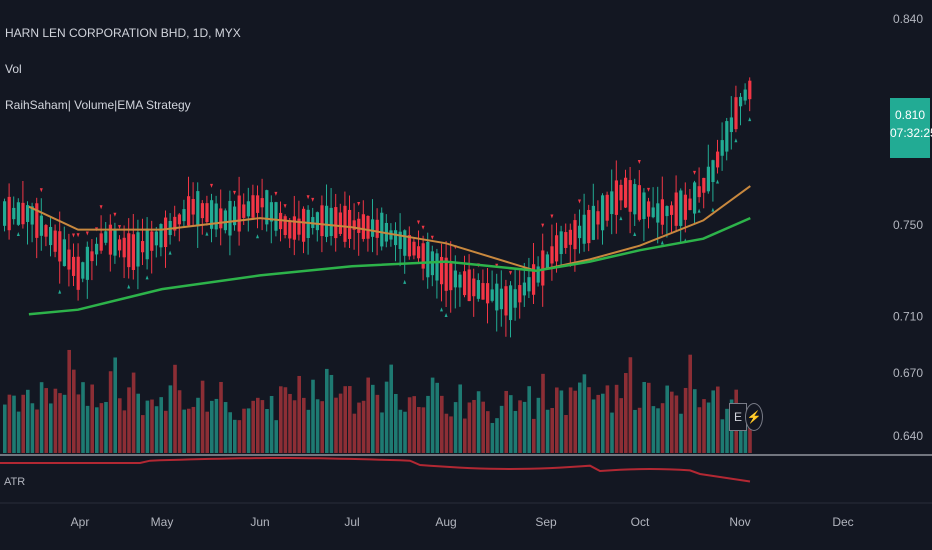  Describe the element at coordinates (98, 105) in the screenshot. I see `strategy-legend: RaihSaham| Volume|EMA Strategy` at that location.